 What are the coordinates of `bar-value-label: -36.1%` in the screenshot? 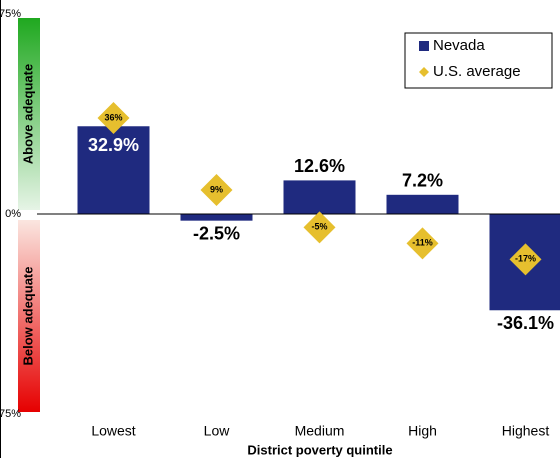 It's located at (525, 323).